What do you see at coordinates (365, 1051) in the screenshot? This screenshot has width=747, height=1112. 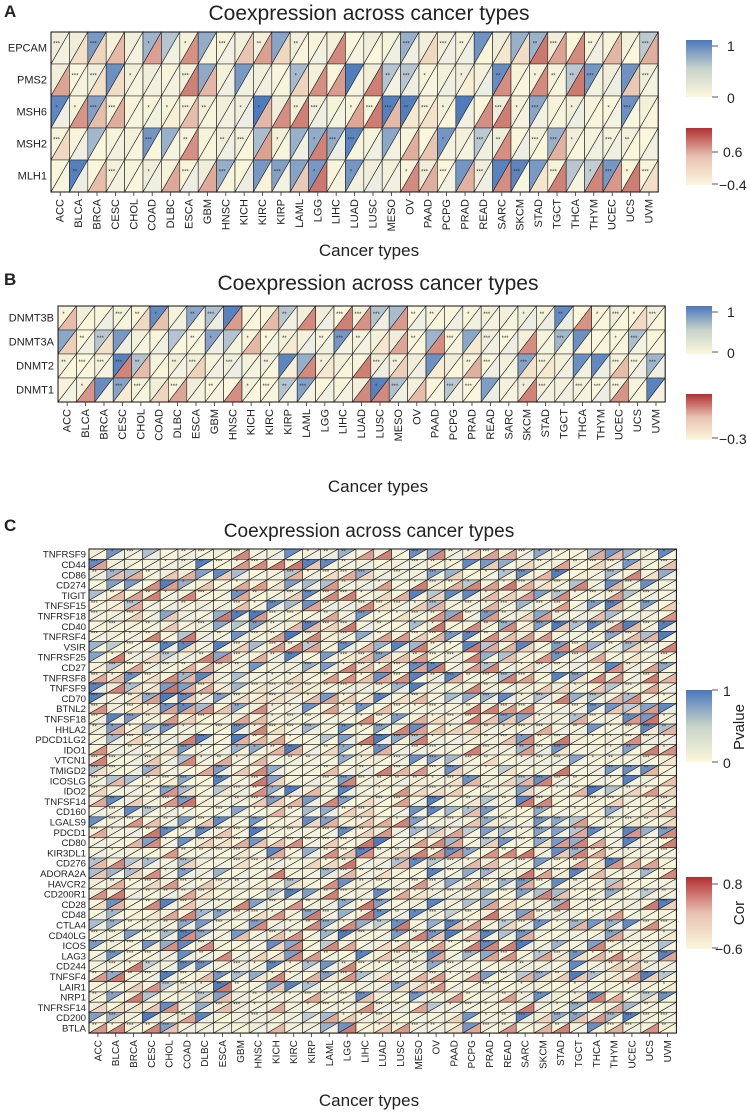 I see `panel-c-x-tick-label: LIHC` at bounding box center [365, 1051].